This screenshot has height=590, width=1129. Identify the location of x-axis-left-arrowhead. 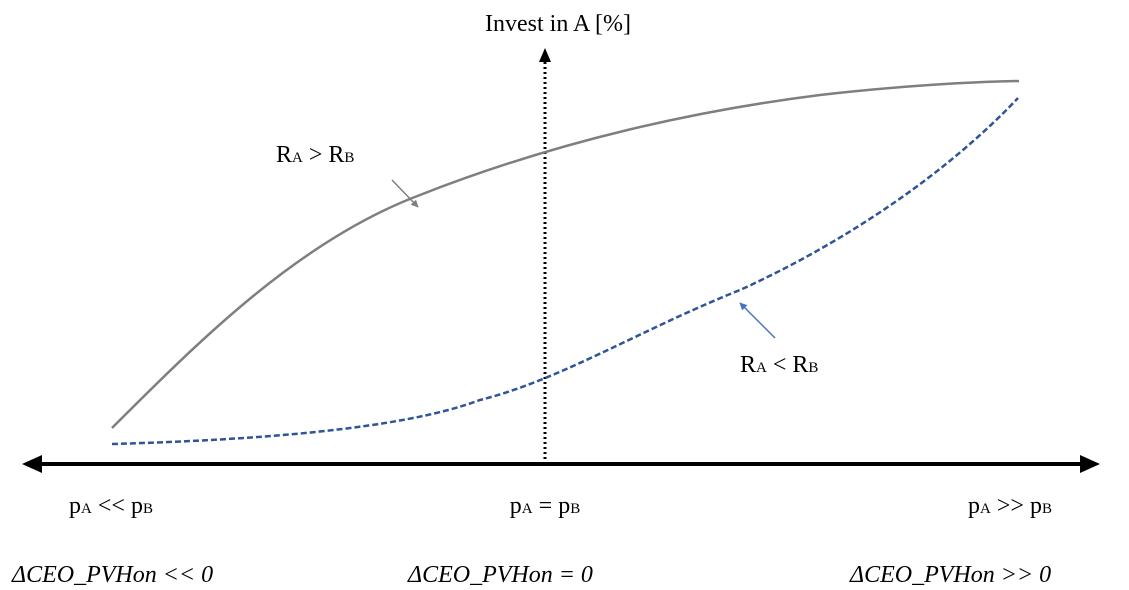
(32, 464).